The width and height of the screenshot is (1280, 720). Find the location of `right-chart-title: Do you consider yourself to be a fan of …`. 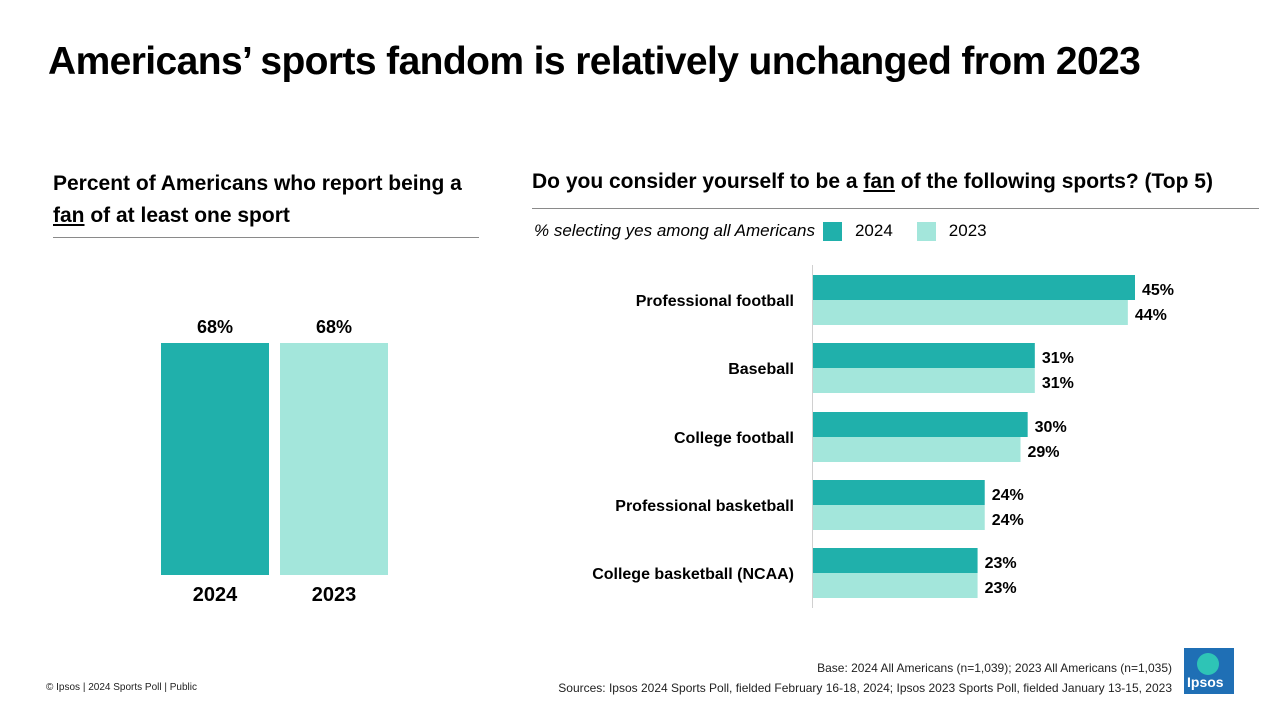

right-chart-title: Do you consider yourself to be a fan of … is located at coordinates (902, 182).